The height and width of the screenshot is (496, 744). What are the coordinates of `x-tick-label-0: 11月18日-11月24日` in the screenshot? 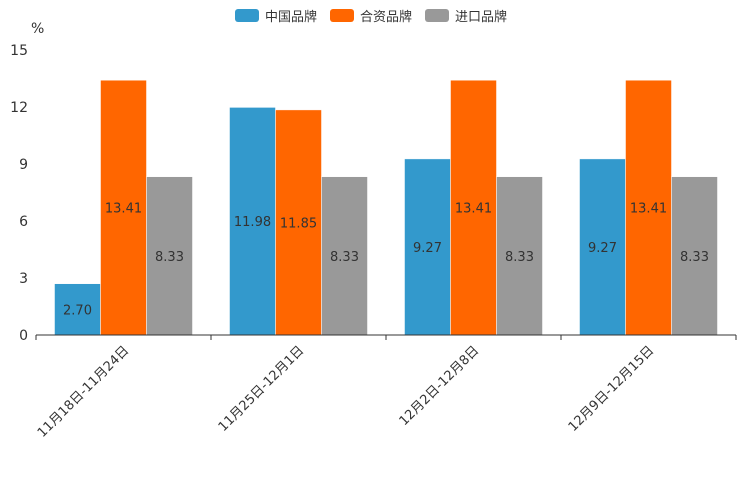 It's located at (83, 391).